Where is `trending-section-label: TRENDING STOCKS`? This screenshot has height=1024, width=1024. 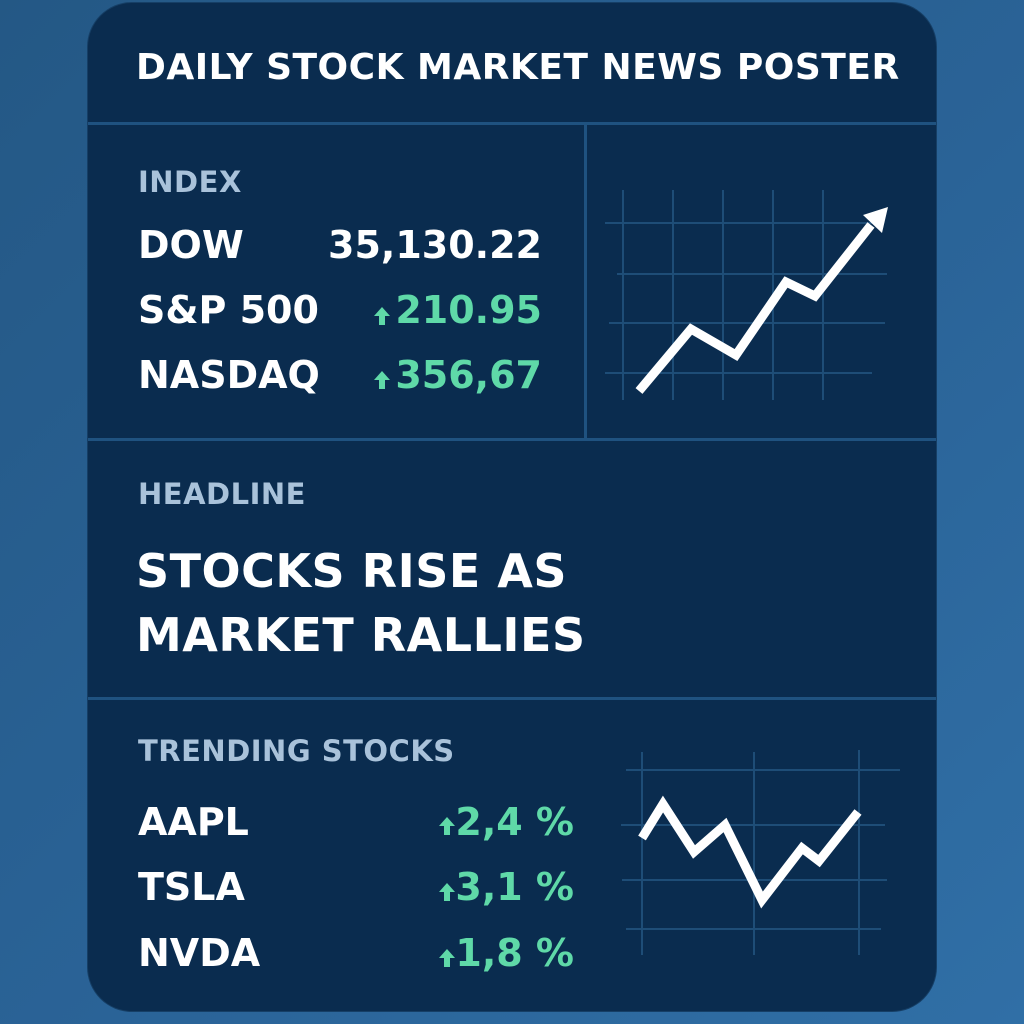 trending-section-label: TRENDING STOCKS is located at coordinates (296, 751).